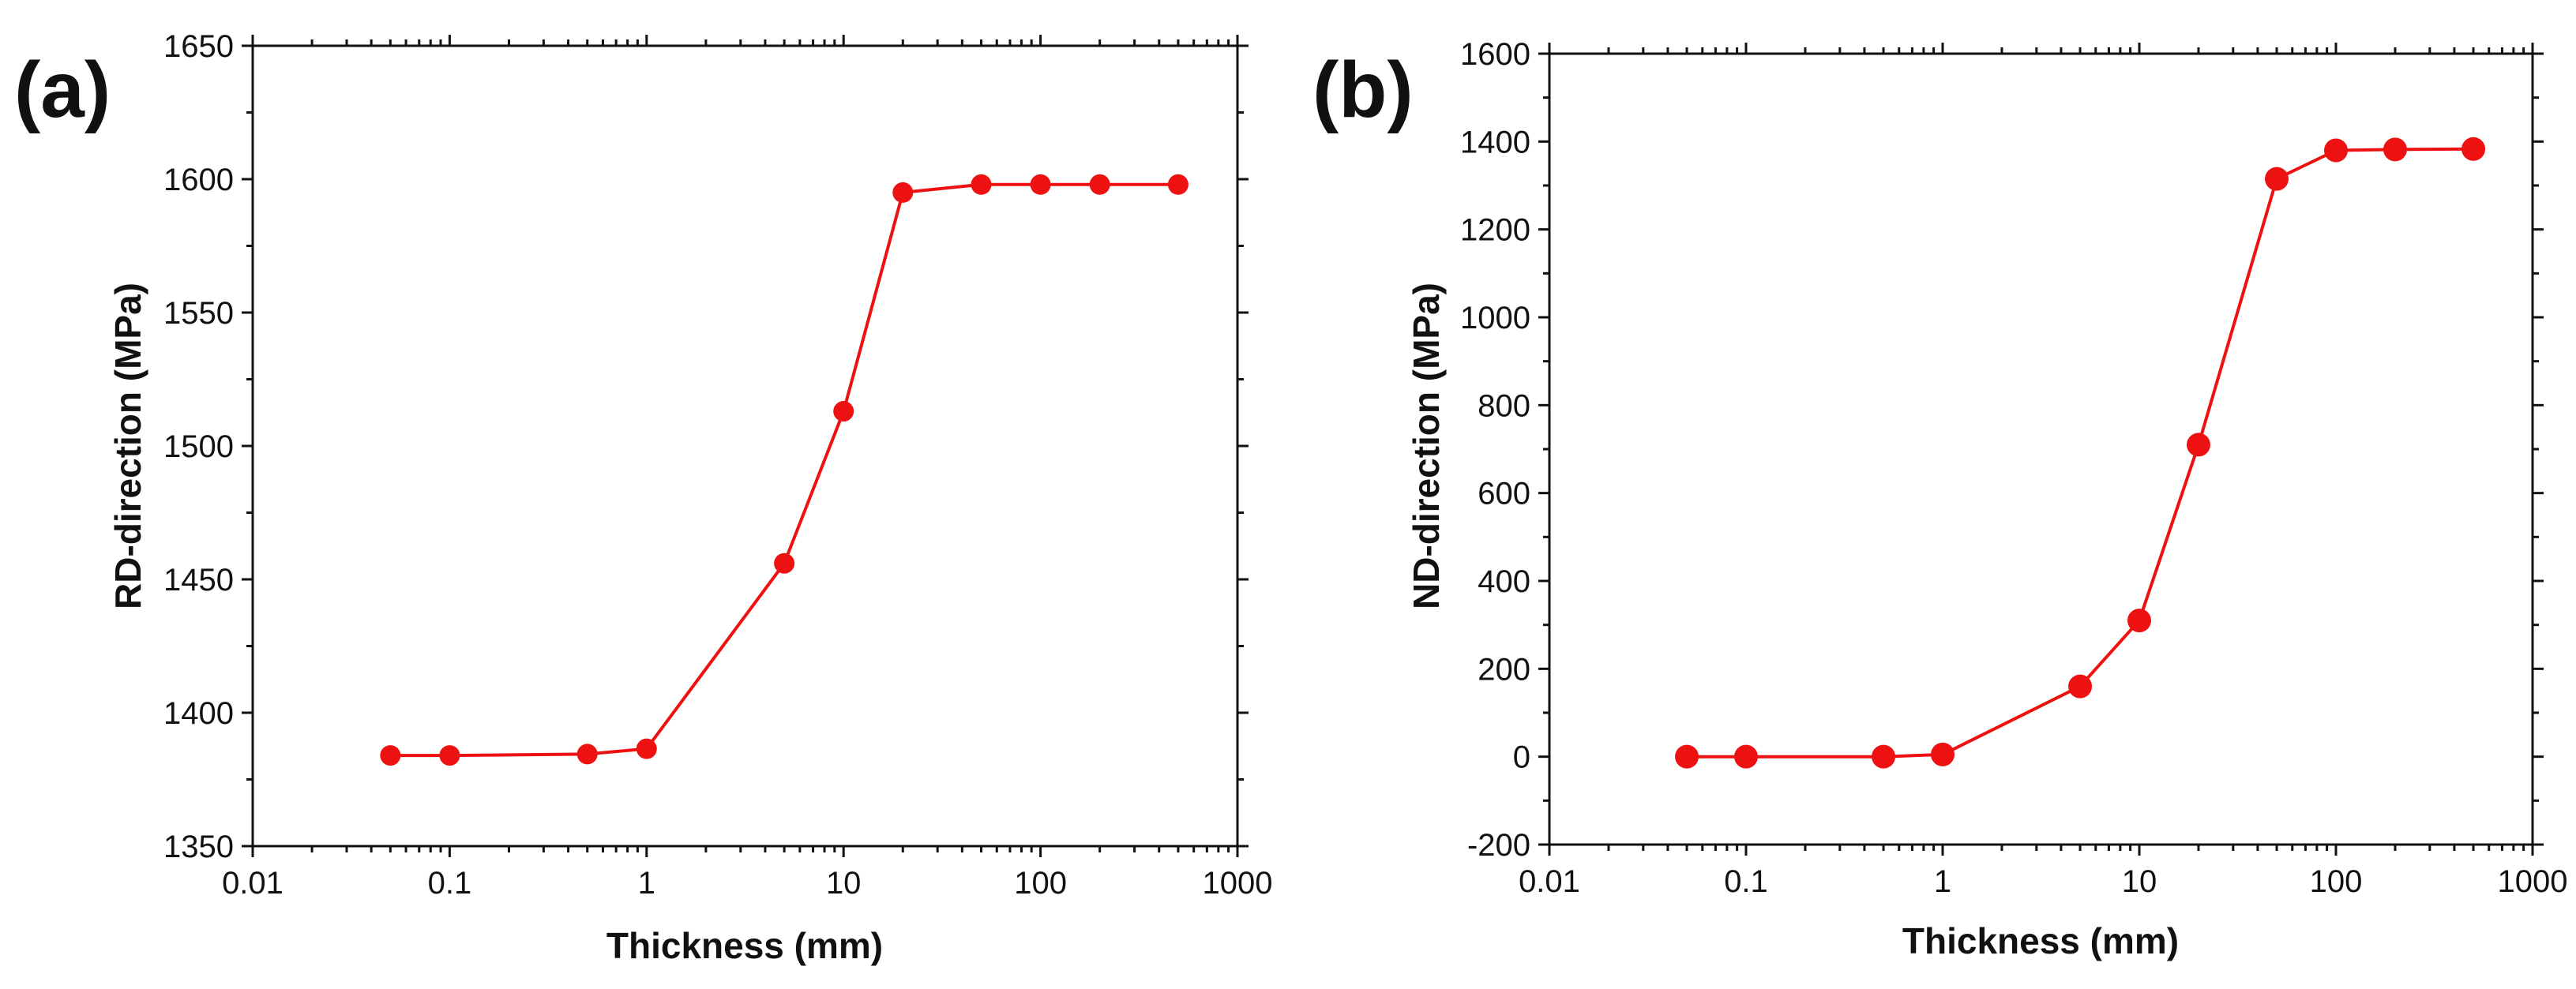  What do you see at coordinates (1495, 230) in the screenshot?
I see `y-tick-label-b: 1200` at bounding box center [1495, 230].